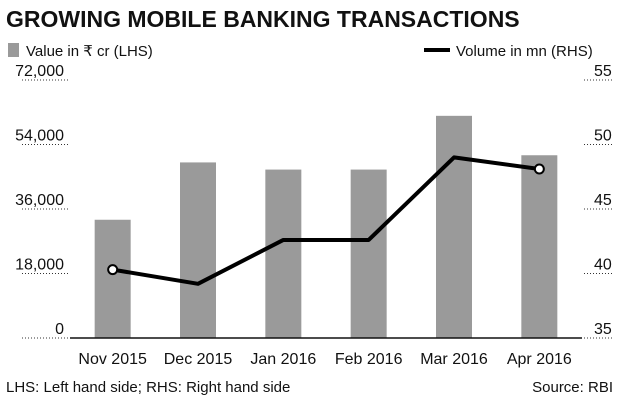 This screenshot has height=403, width=620. What do you see at coordinates (539, 246) in the screenshot?
I see `bar-apr-2016` at bounding box center [539, 246].